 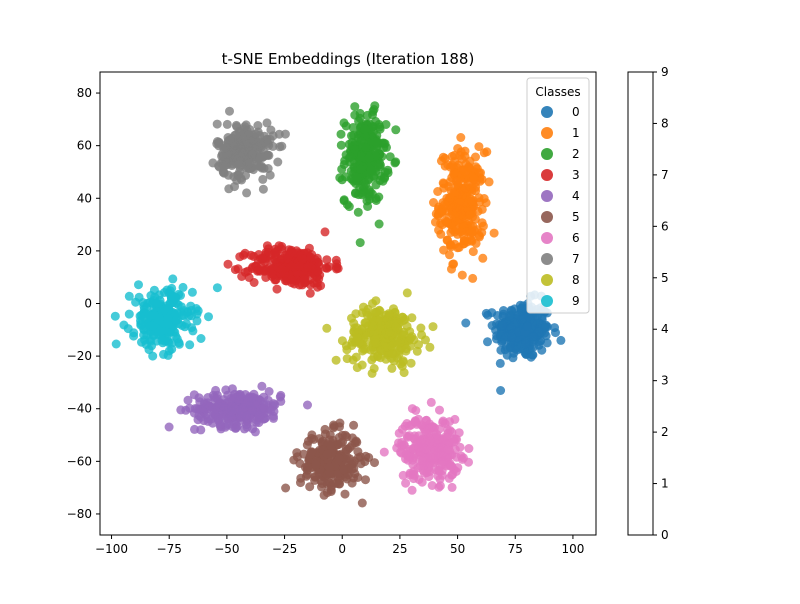 I want to click on legend-marker, so click(x=547, y=112).